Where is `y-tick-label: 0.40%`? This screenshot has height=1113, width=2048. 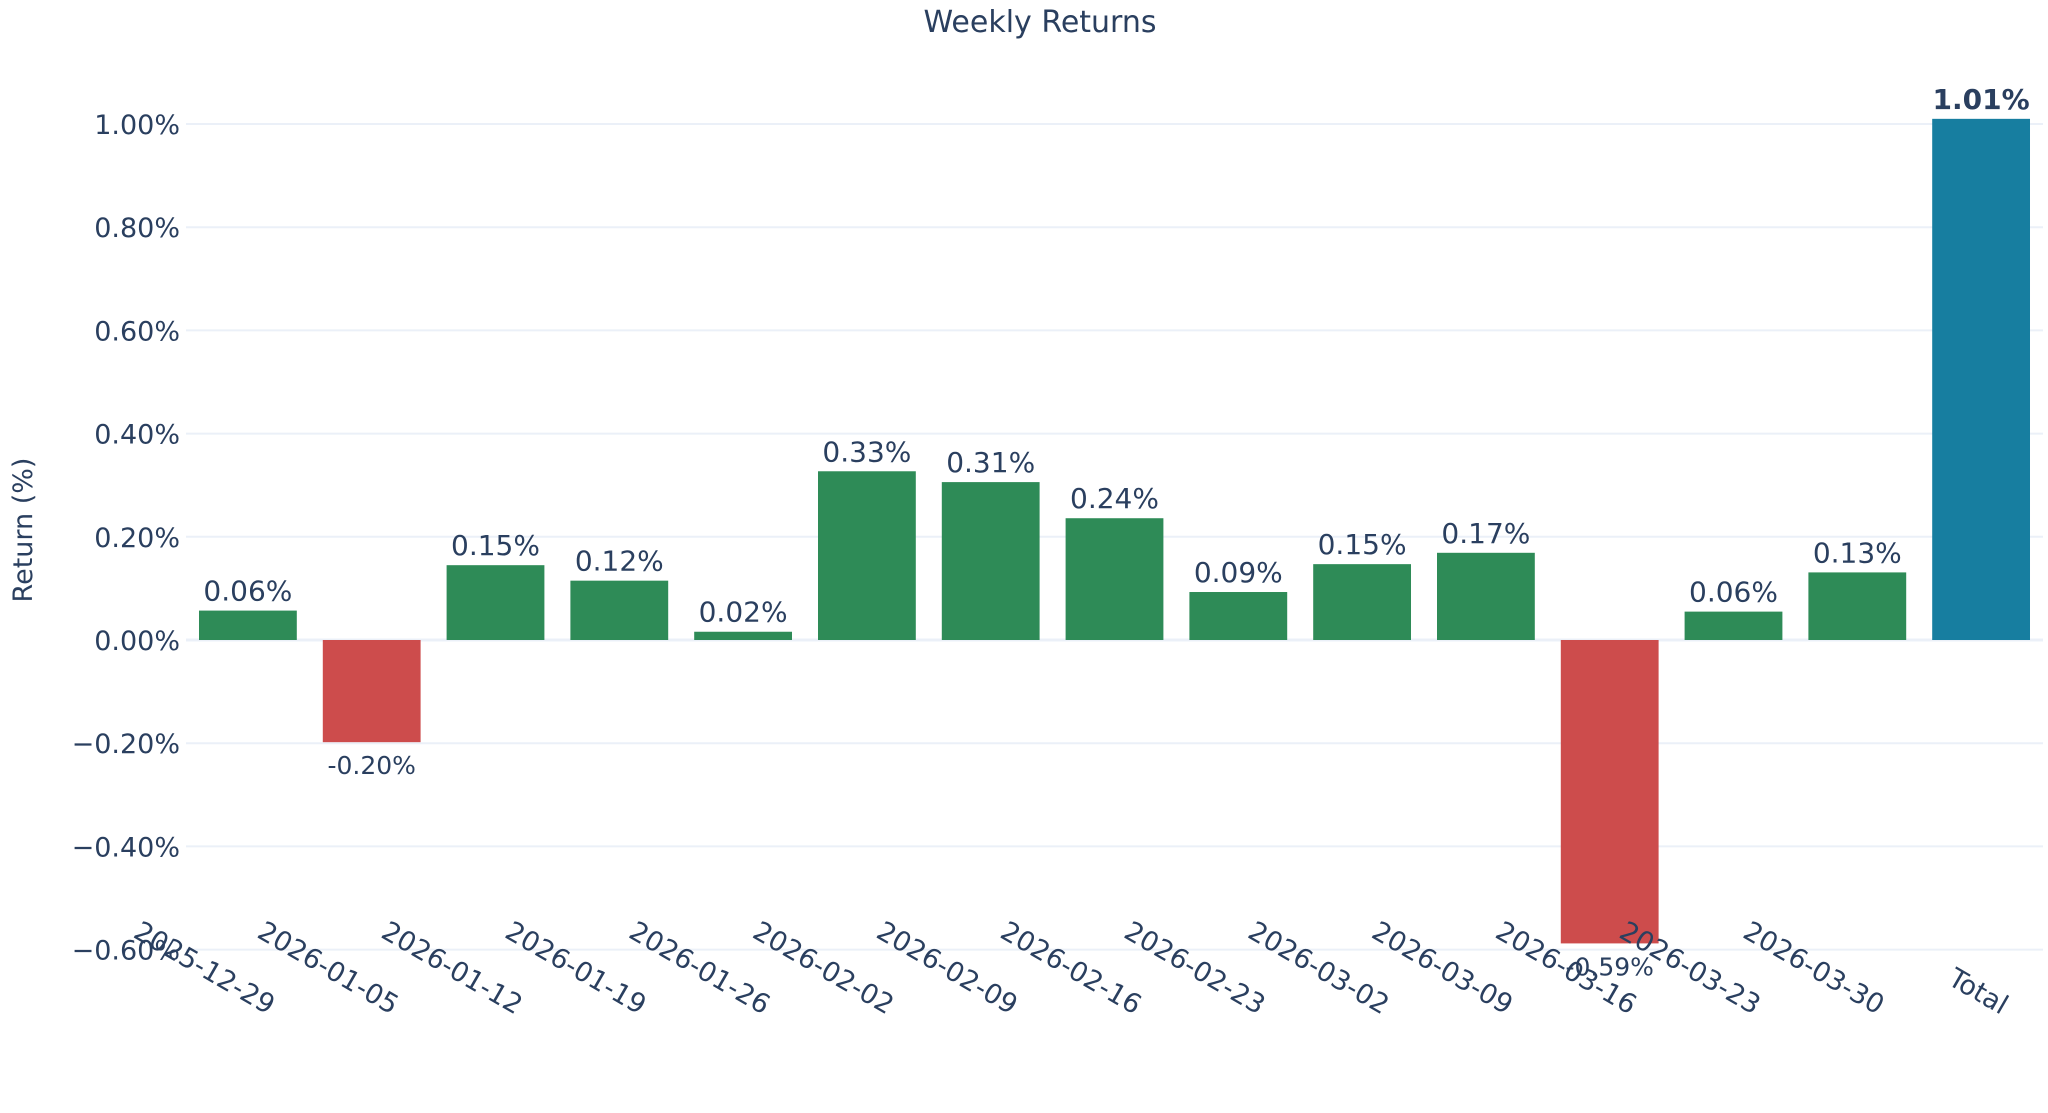
y-tick-label: 0.40% is located at coordinates (137, 435).